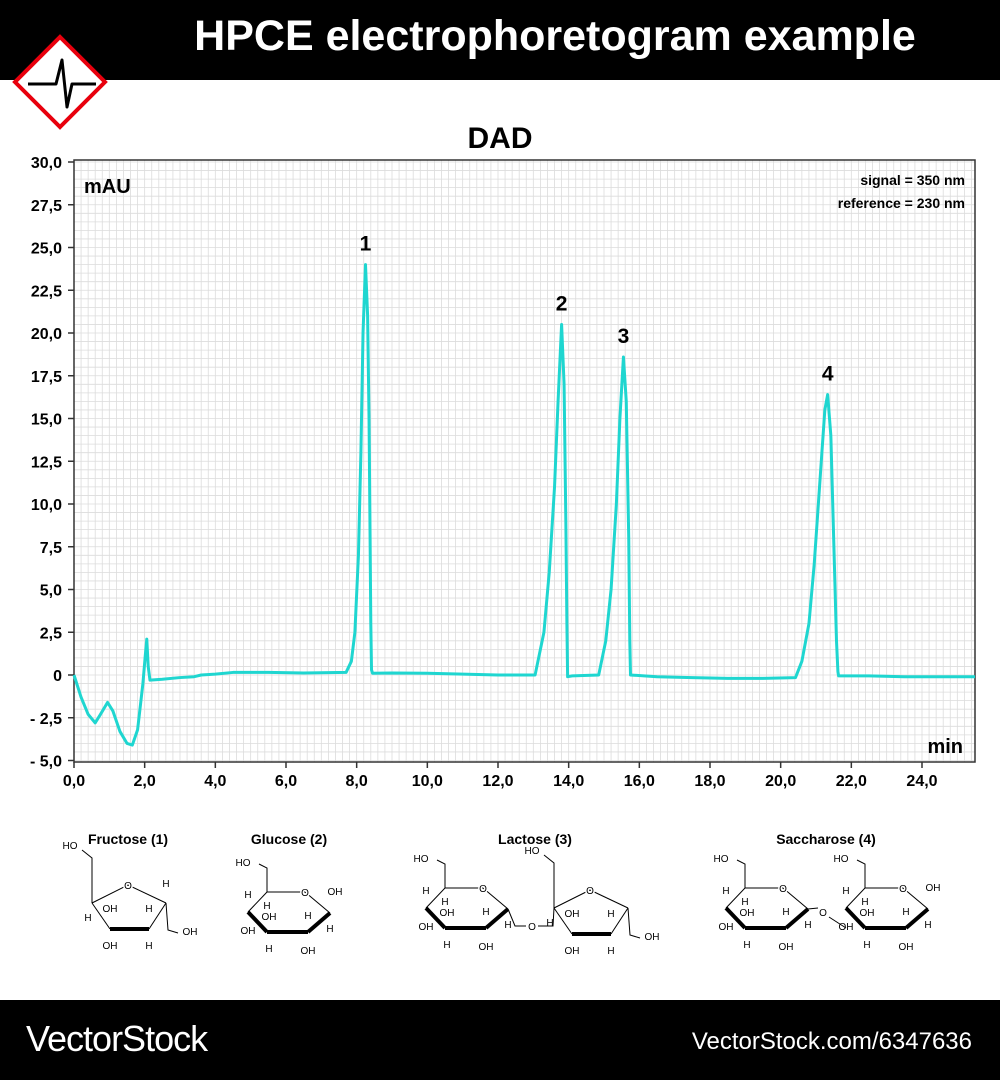 The width and height of the screenshot is (1000, 1080). What do you see at coordinates (709, 781) in the screenshot?
I see `x-tick-label: 18,0` at bounding box center [709, 781].